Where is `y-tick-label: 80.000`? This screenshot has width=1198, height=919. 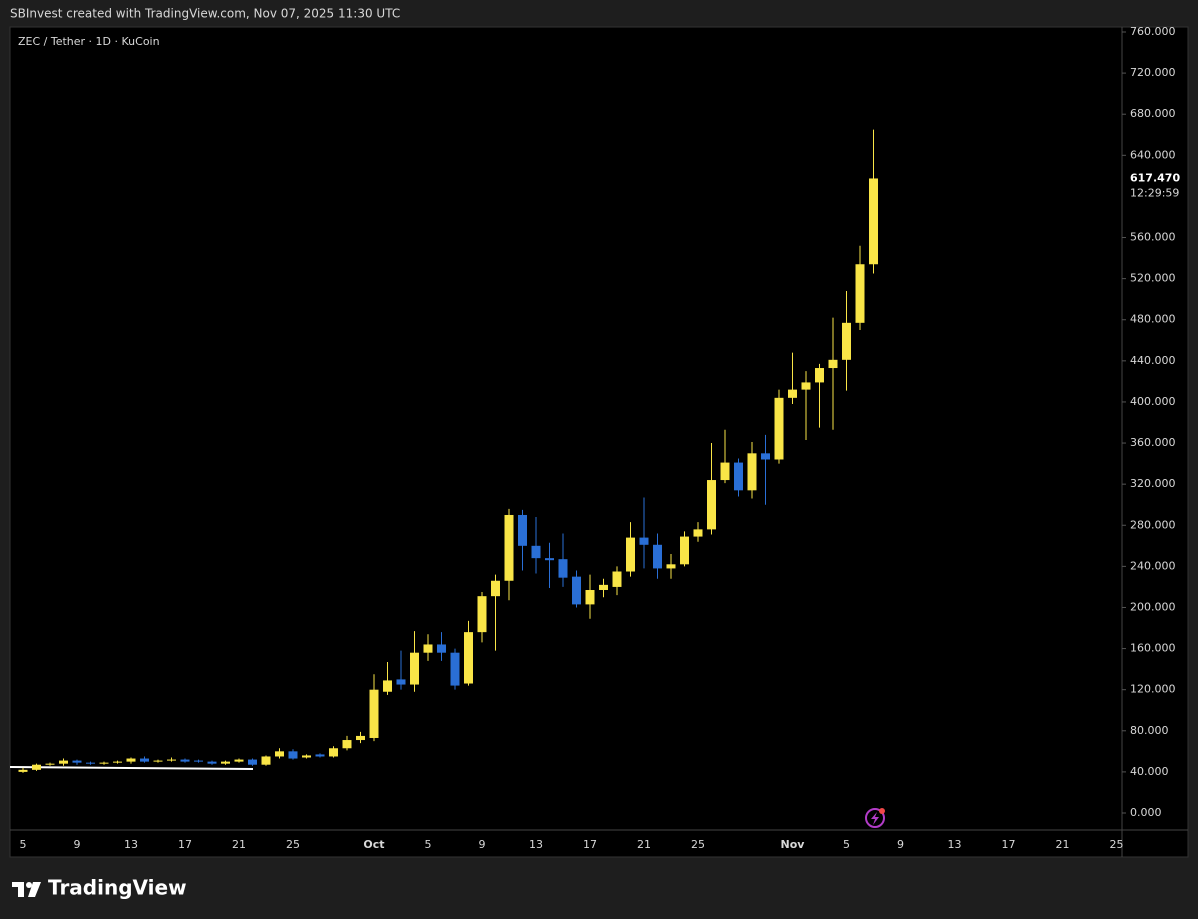 y-tick-label: 80.000 is located at coordinates (1149, 730).